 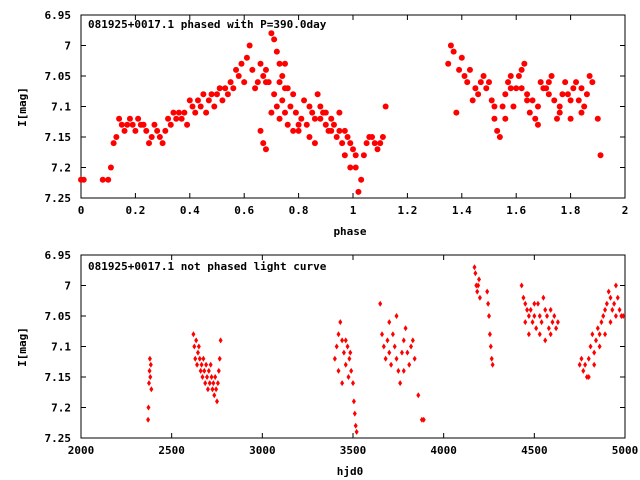 I want to click on unphased-y-tick-label: 7.25, so click(x=58, y=438).